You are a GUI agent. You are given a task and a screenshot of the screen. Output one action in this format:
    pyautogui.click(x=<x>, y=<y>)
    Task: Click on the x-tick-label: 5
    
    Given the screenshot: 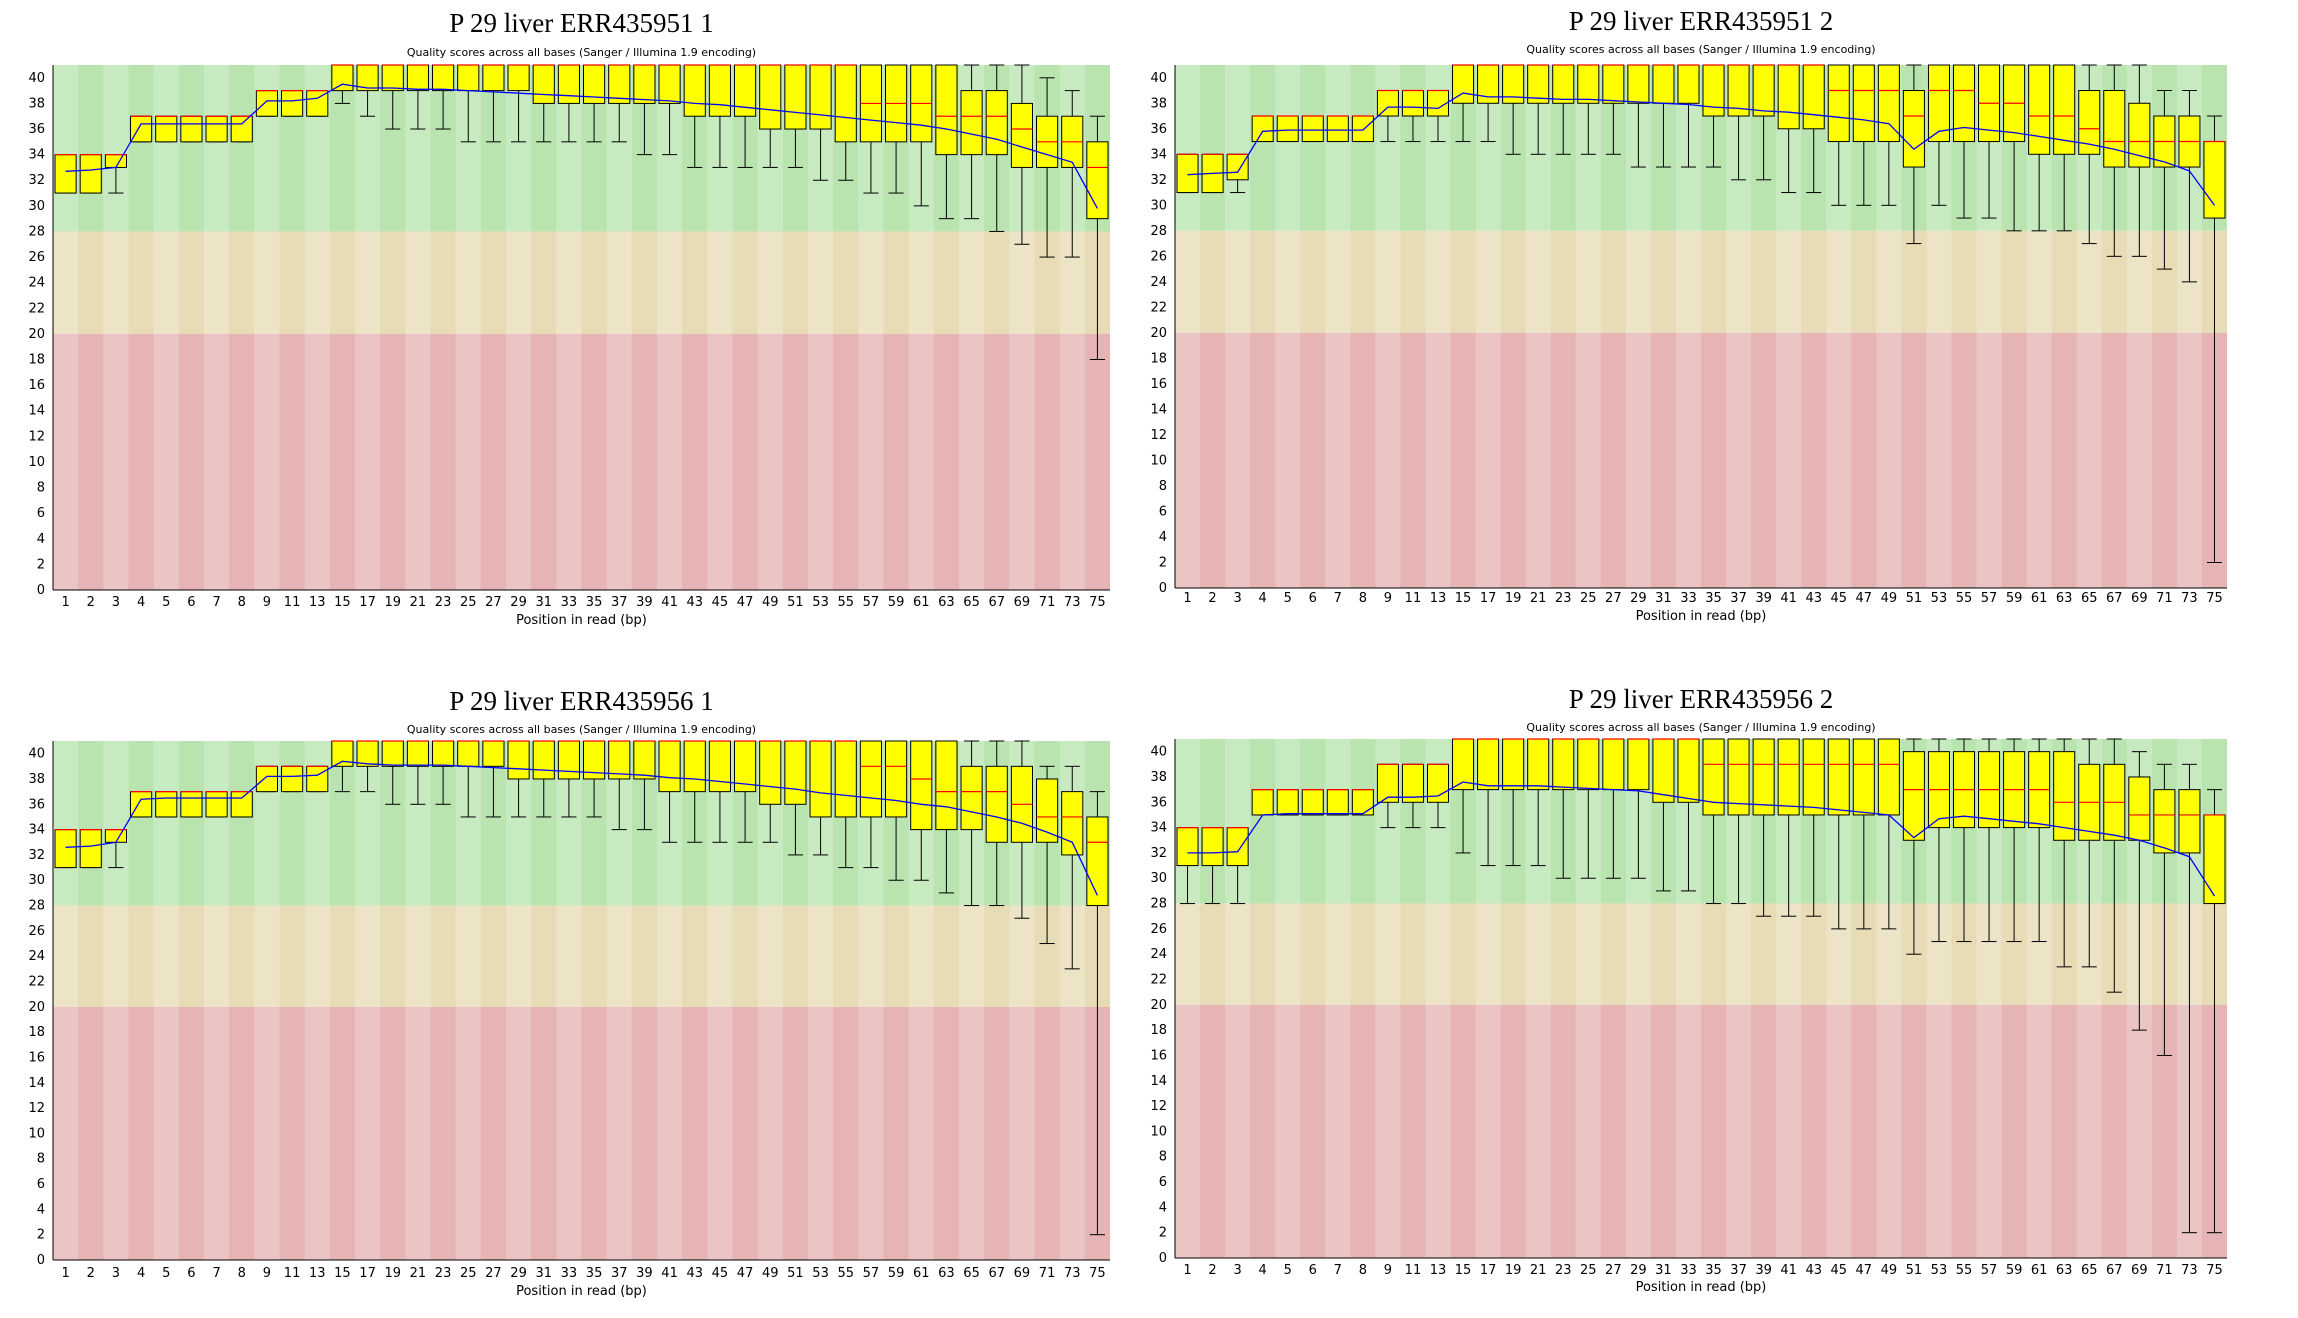 What is the action you would take?
    pyautogui.click(x=1288, y=598)
    